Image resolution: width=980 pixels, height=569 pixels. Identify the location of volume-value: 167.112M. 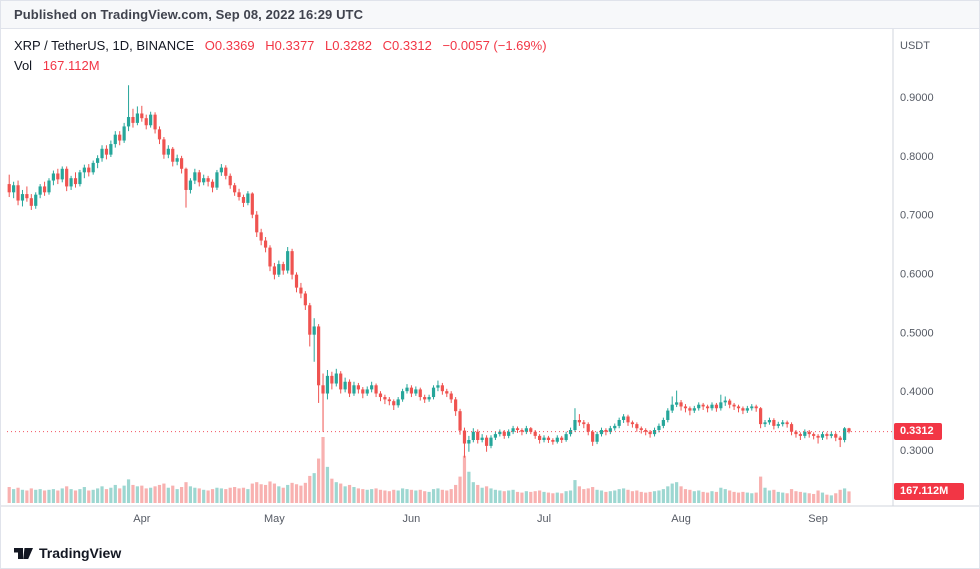
(71, 65).